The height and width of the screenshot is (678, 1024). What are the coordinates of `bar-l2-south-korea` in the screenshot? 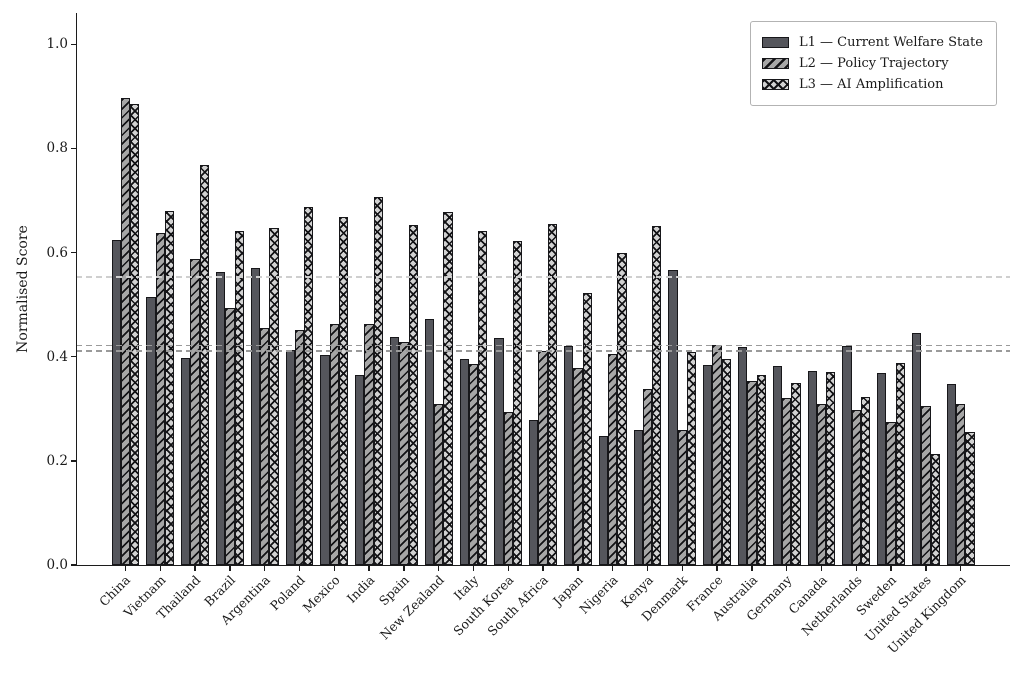 It's located at (508, 488).